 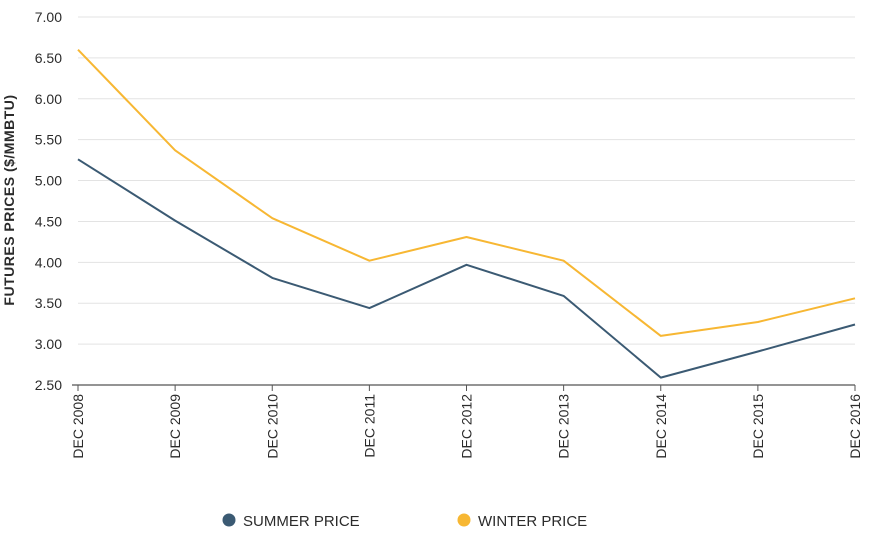 I want to click on legend-label: SUMMER PRICE, so click(x=301, y=521).